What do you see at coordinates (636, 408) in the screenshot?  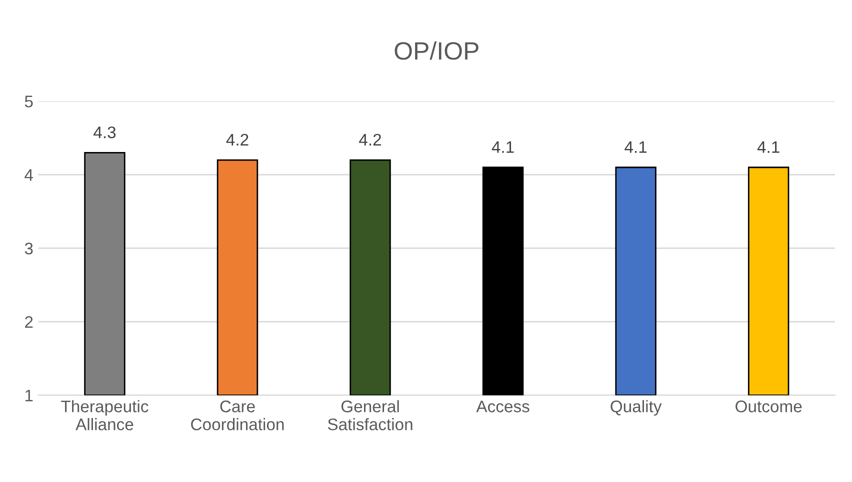 I see `x-tick-label: Quality` at bounding box center [636, 408].